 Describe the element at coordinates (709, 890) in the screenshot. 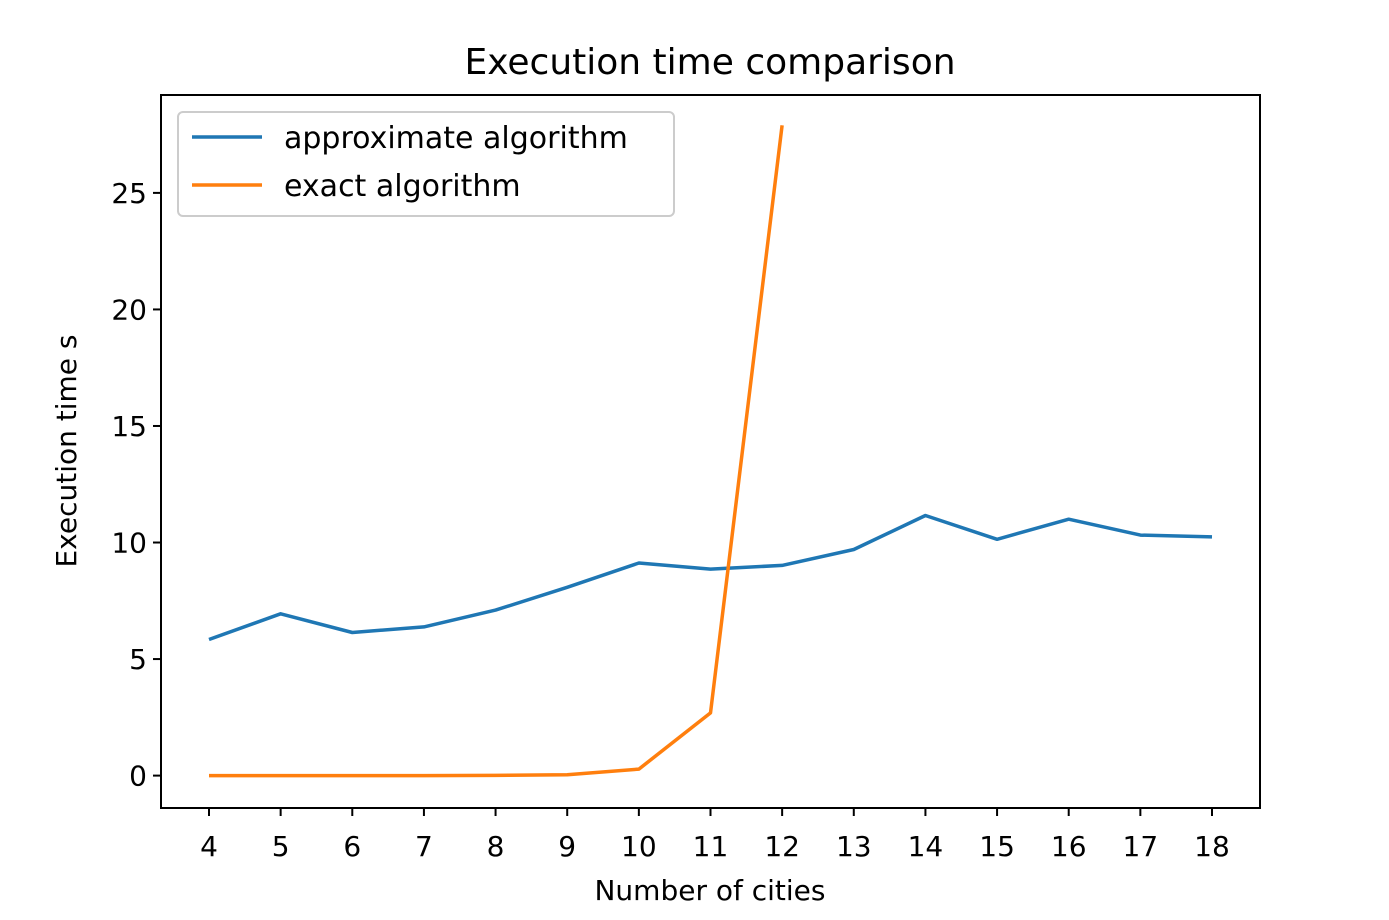

I see `x-axis-label: Number of cities` at that location.